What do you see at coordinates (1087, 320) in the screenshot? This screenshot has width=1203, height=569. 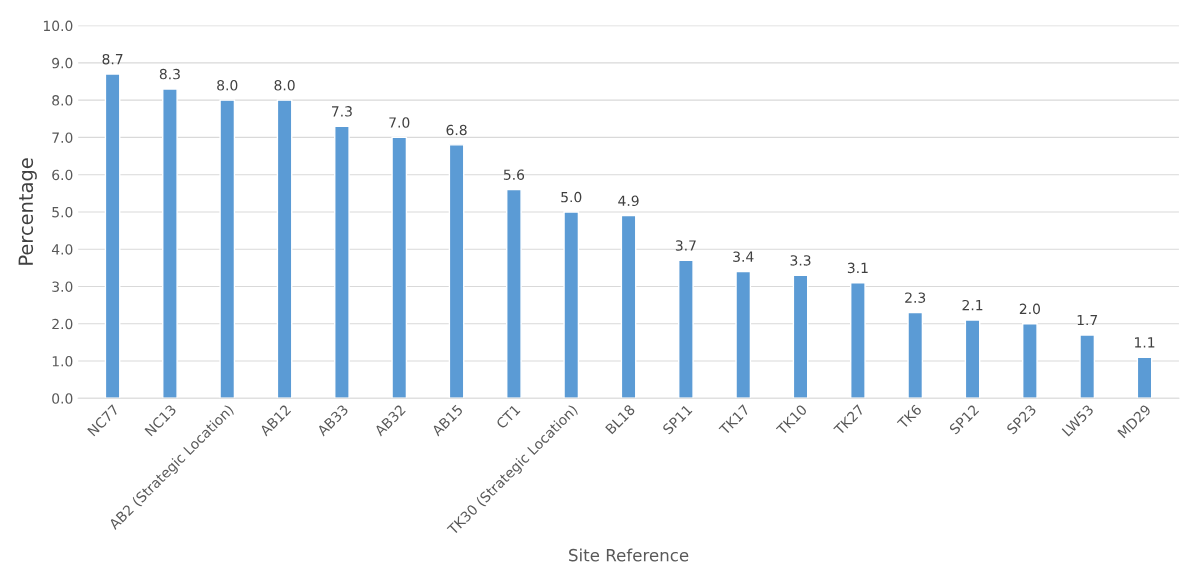 I see `data-label: 1.7` at bounding box center [1087, 320].